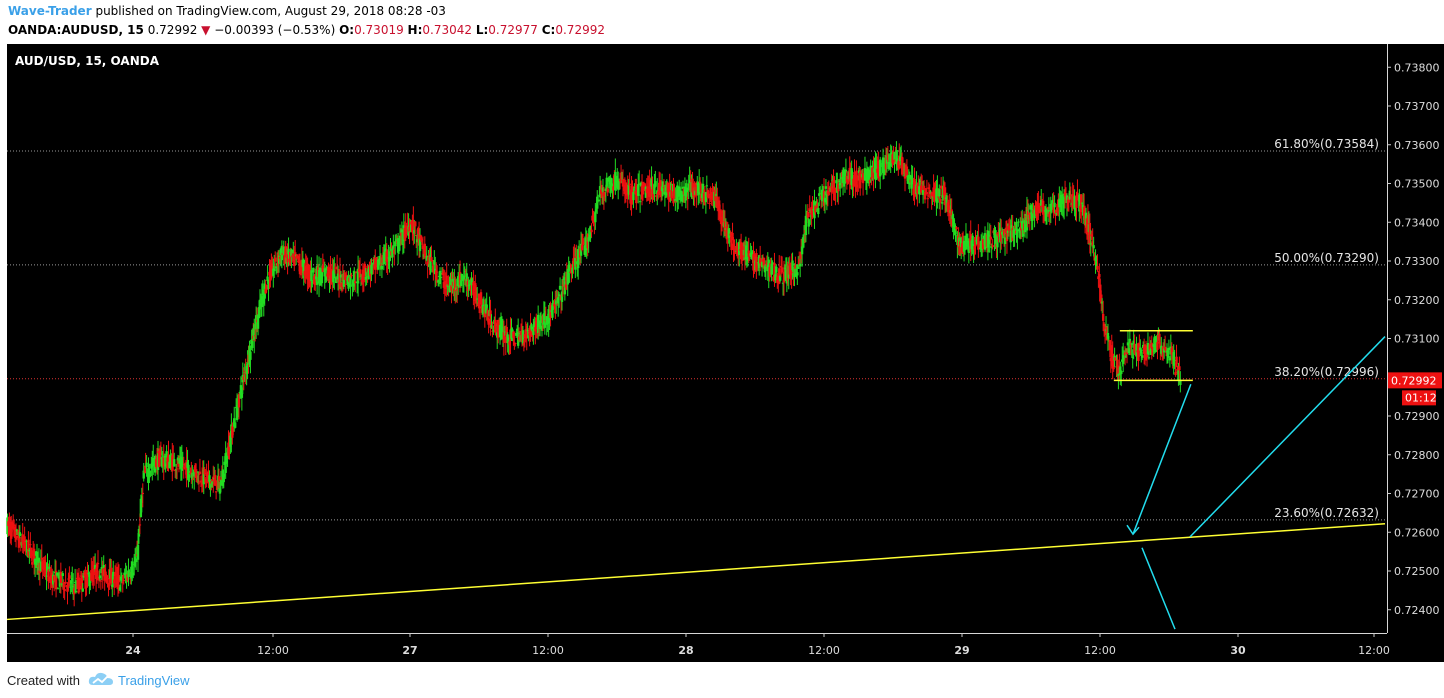 The image size is (1444, 698). What do you see at coordinates (548, 650) in the screenshot?
I see `x-tick-label: 12:00` at bounding box center [548, 650].